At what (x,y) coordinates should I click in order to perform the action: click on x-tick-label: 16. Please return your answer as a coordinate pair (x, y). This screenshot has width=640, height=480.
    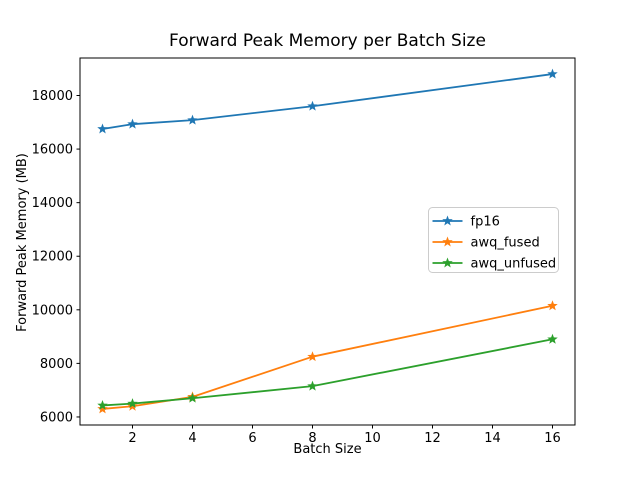
    Looking at the image, I should click on (552, 438).